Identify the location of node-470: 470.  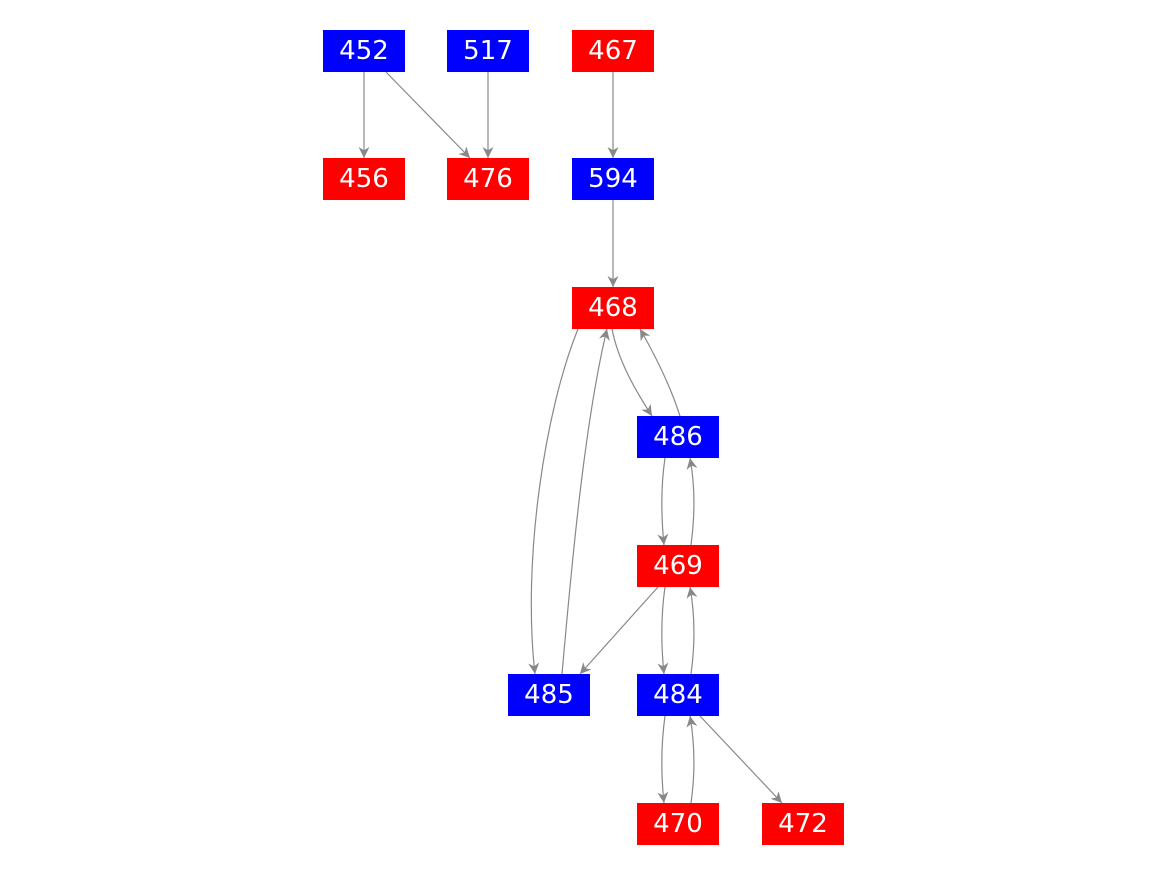
(678, 824).